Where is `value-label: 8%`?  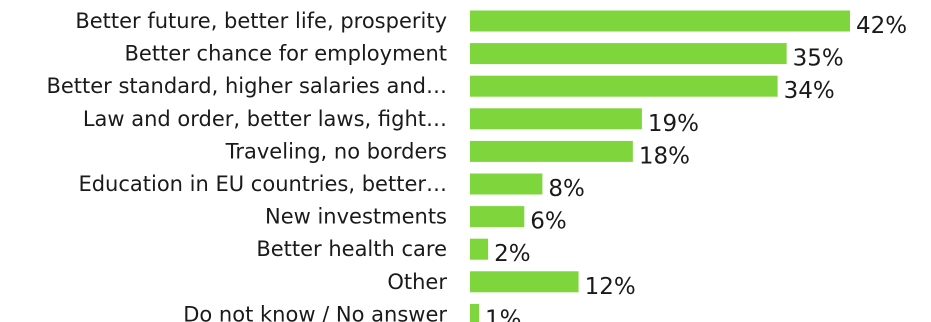 value-label: 8% is located at coordinates (566, 189).